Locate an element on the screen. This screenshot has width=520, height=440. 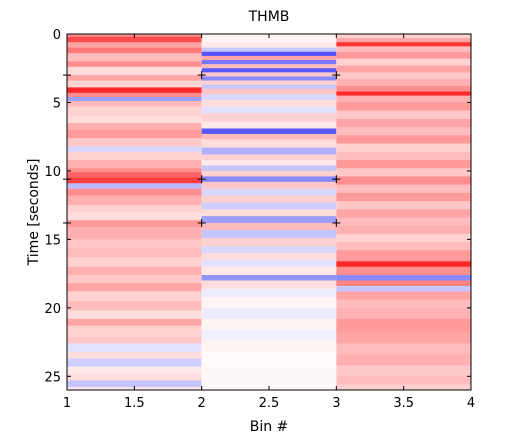
y-axis-title: Time [seconds] is located at coordinates (34, 213).